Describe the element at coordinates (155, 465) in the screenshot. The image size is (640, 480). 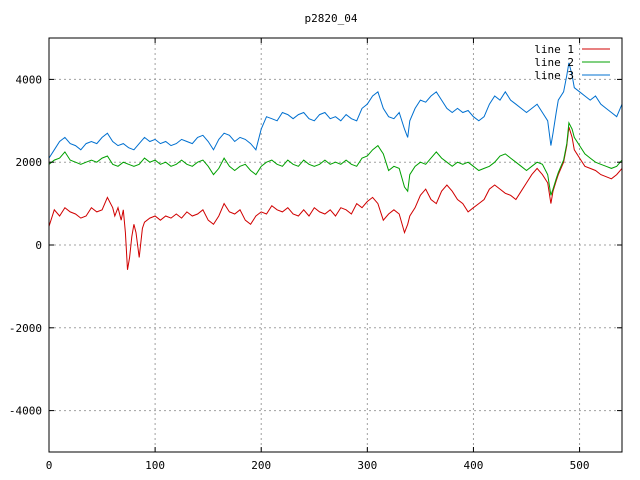
I see `x-tick-label: 100` at that location.